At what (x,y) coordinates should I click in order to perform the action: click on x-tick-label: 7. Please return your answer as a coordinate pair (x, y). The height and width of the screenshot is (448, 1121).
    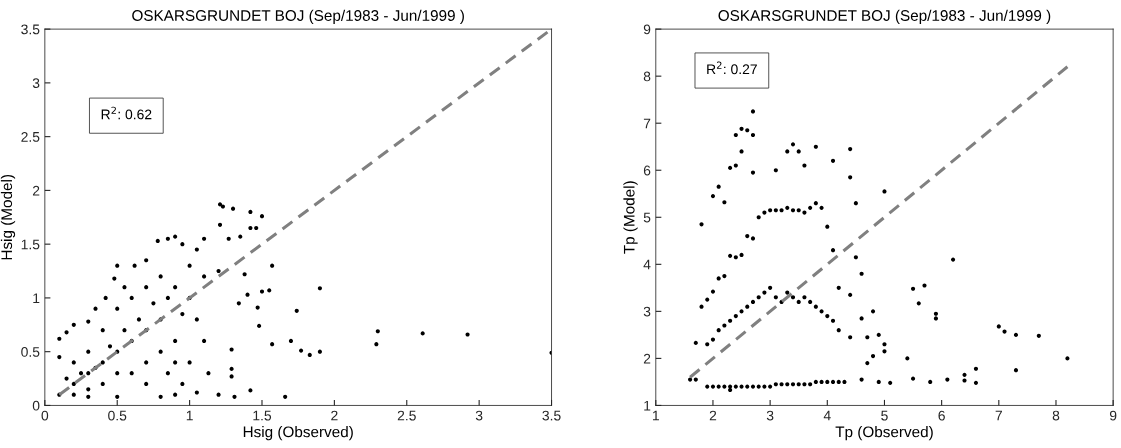
    Looking at the image, I should click on (998, 415).